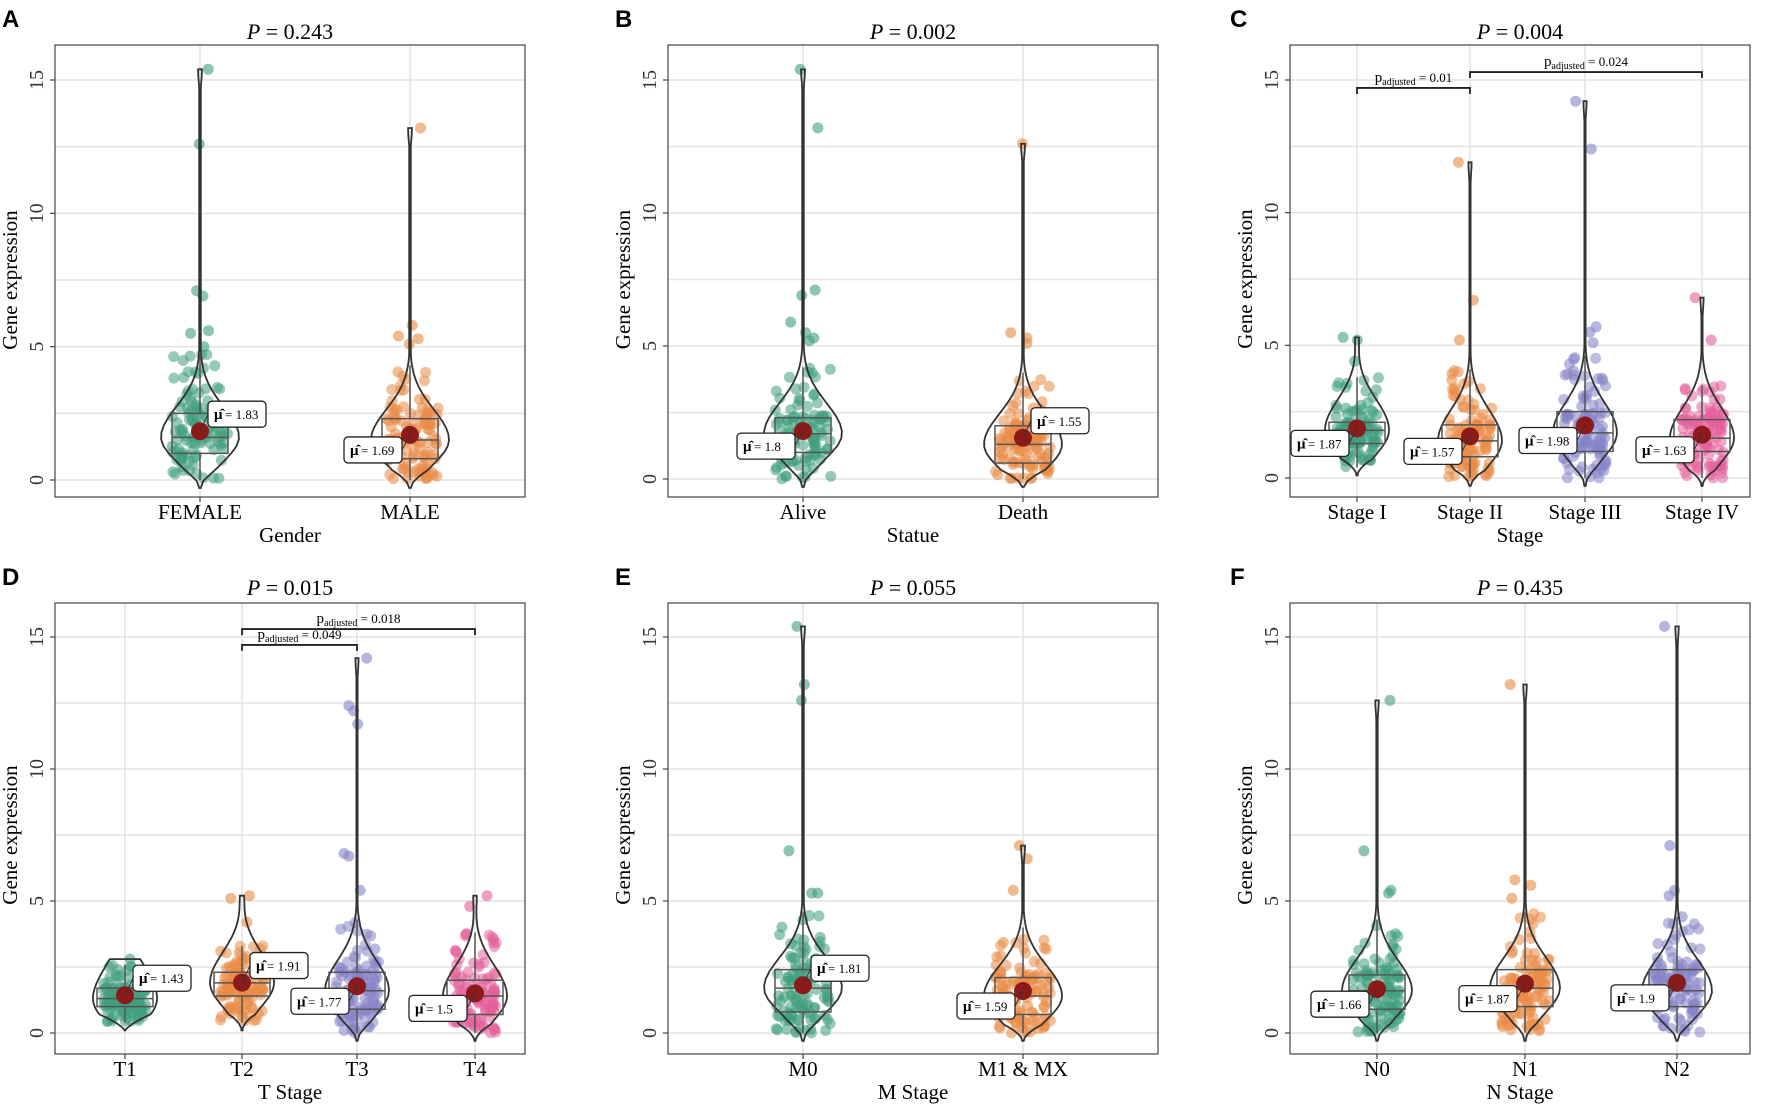  Describe the element at coordinates (789, 293) in the screenshot. I see `violin-group: Alive μ̂ = 1.8` at that location.